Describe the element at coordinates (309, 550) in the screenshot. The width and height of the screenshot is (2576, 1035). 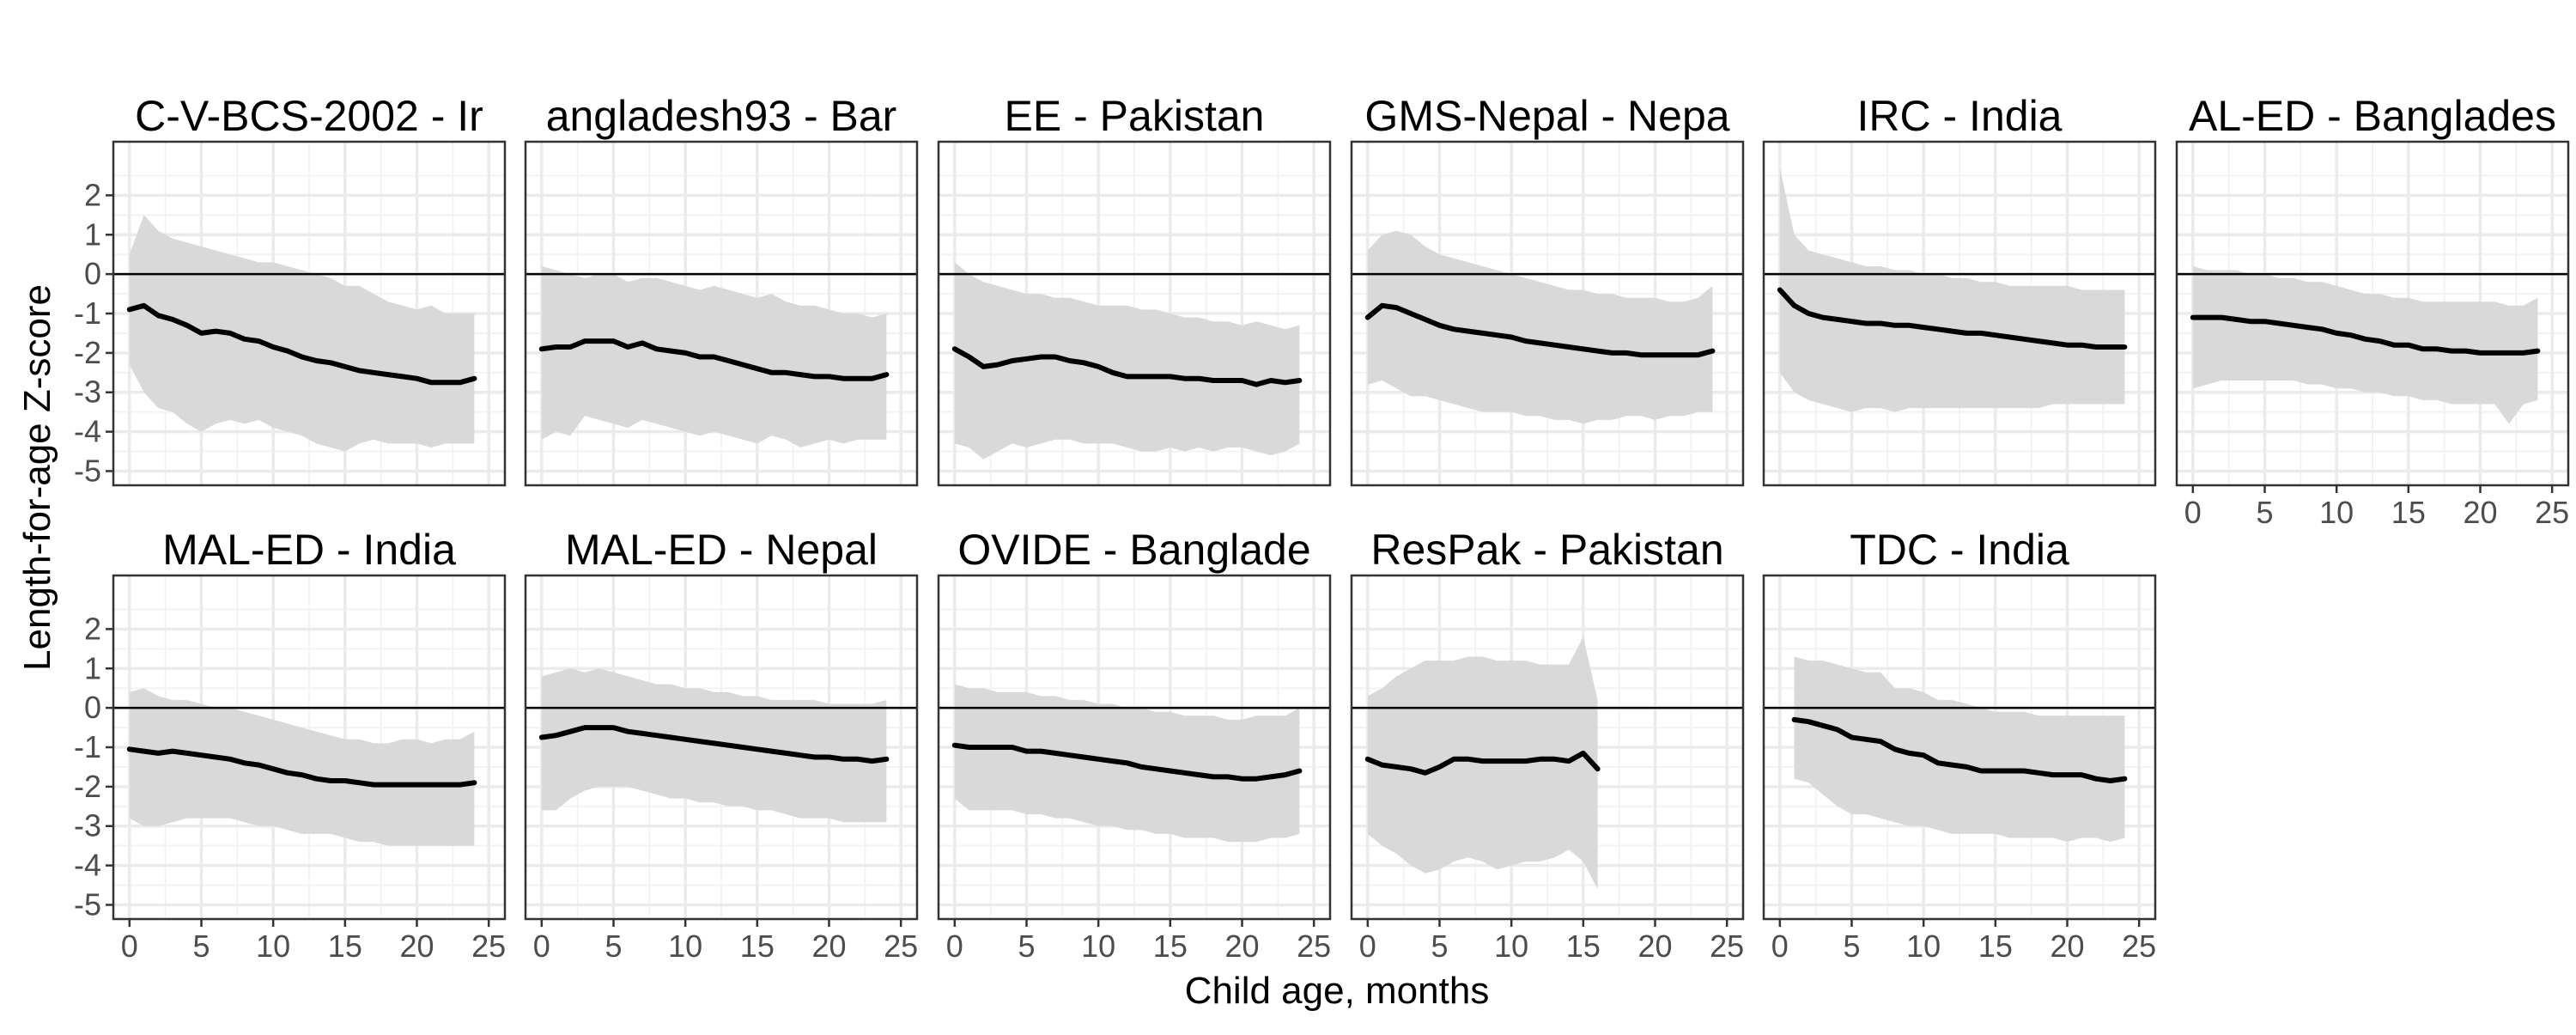
I see `panel-title: MAL-ED - India` at that location.